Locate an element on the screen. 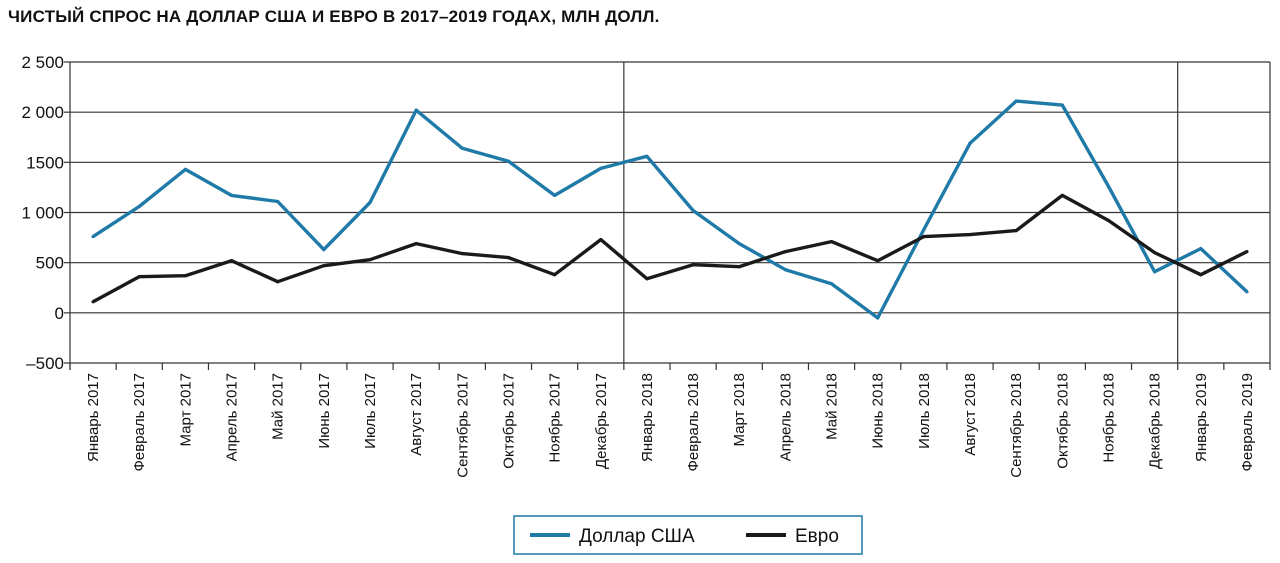 This screenshot has width=1280, height=563. x-tick-label: Июль 2017 is located at coordinates (370, 411).